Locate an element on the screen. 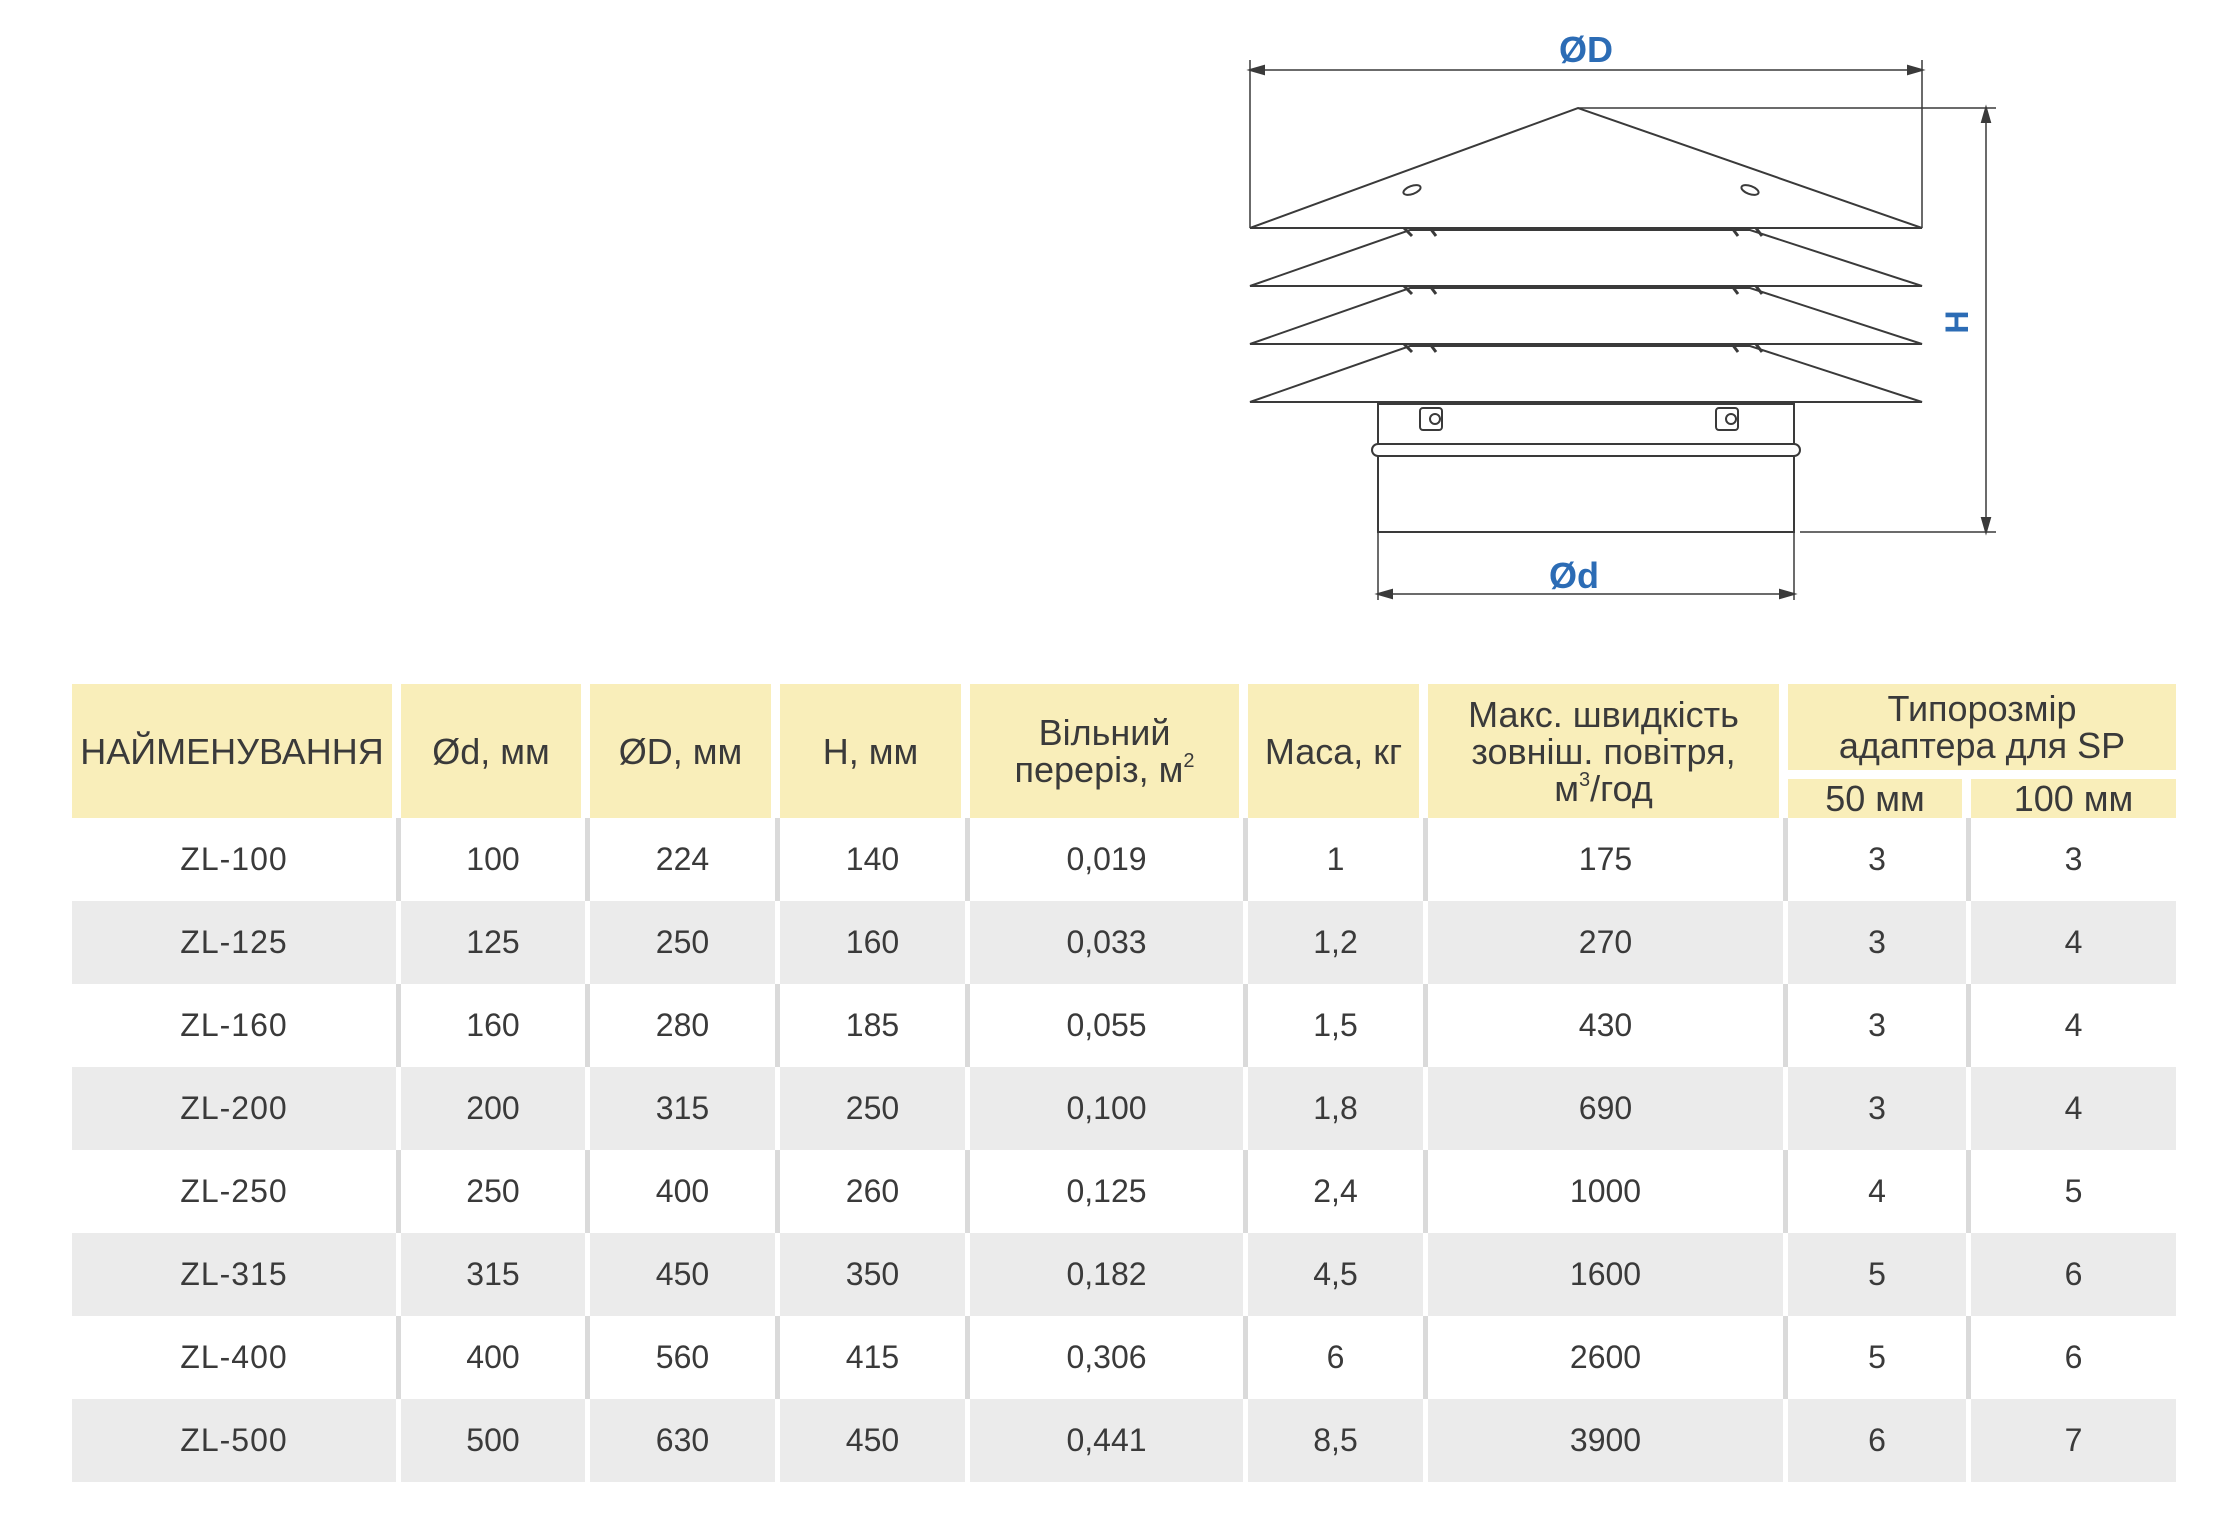 The image size is (2224, 1539). header-max-flow-line2: зовніш. повітря, is located at coordinates (1603, 751).